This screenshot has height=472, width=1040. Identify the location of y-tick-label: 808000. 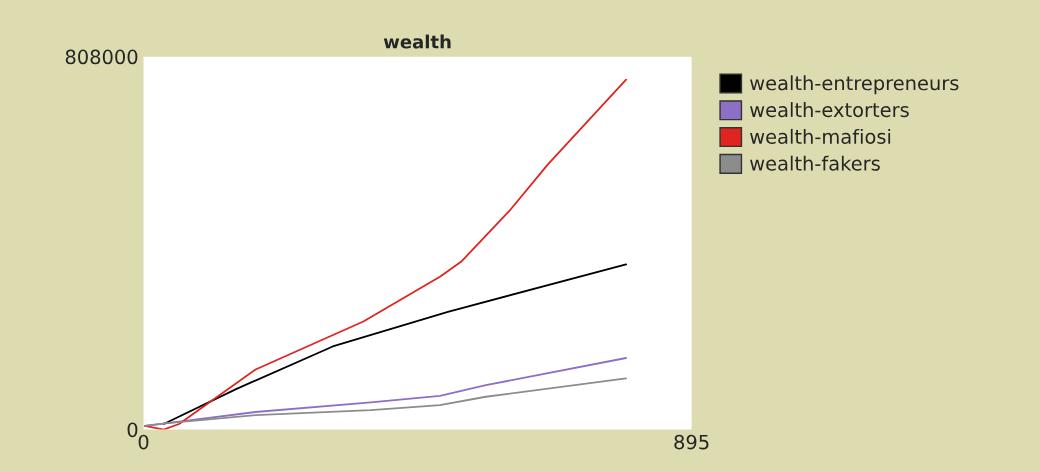
(101, 57).